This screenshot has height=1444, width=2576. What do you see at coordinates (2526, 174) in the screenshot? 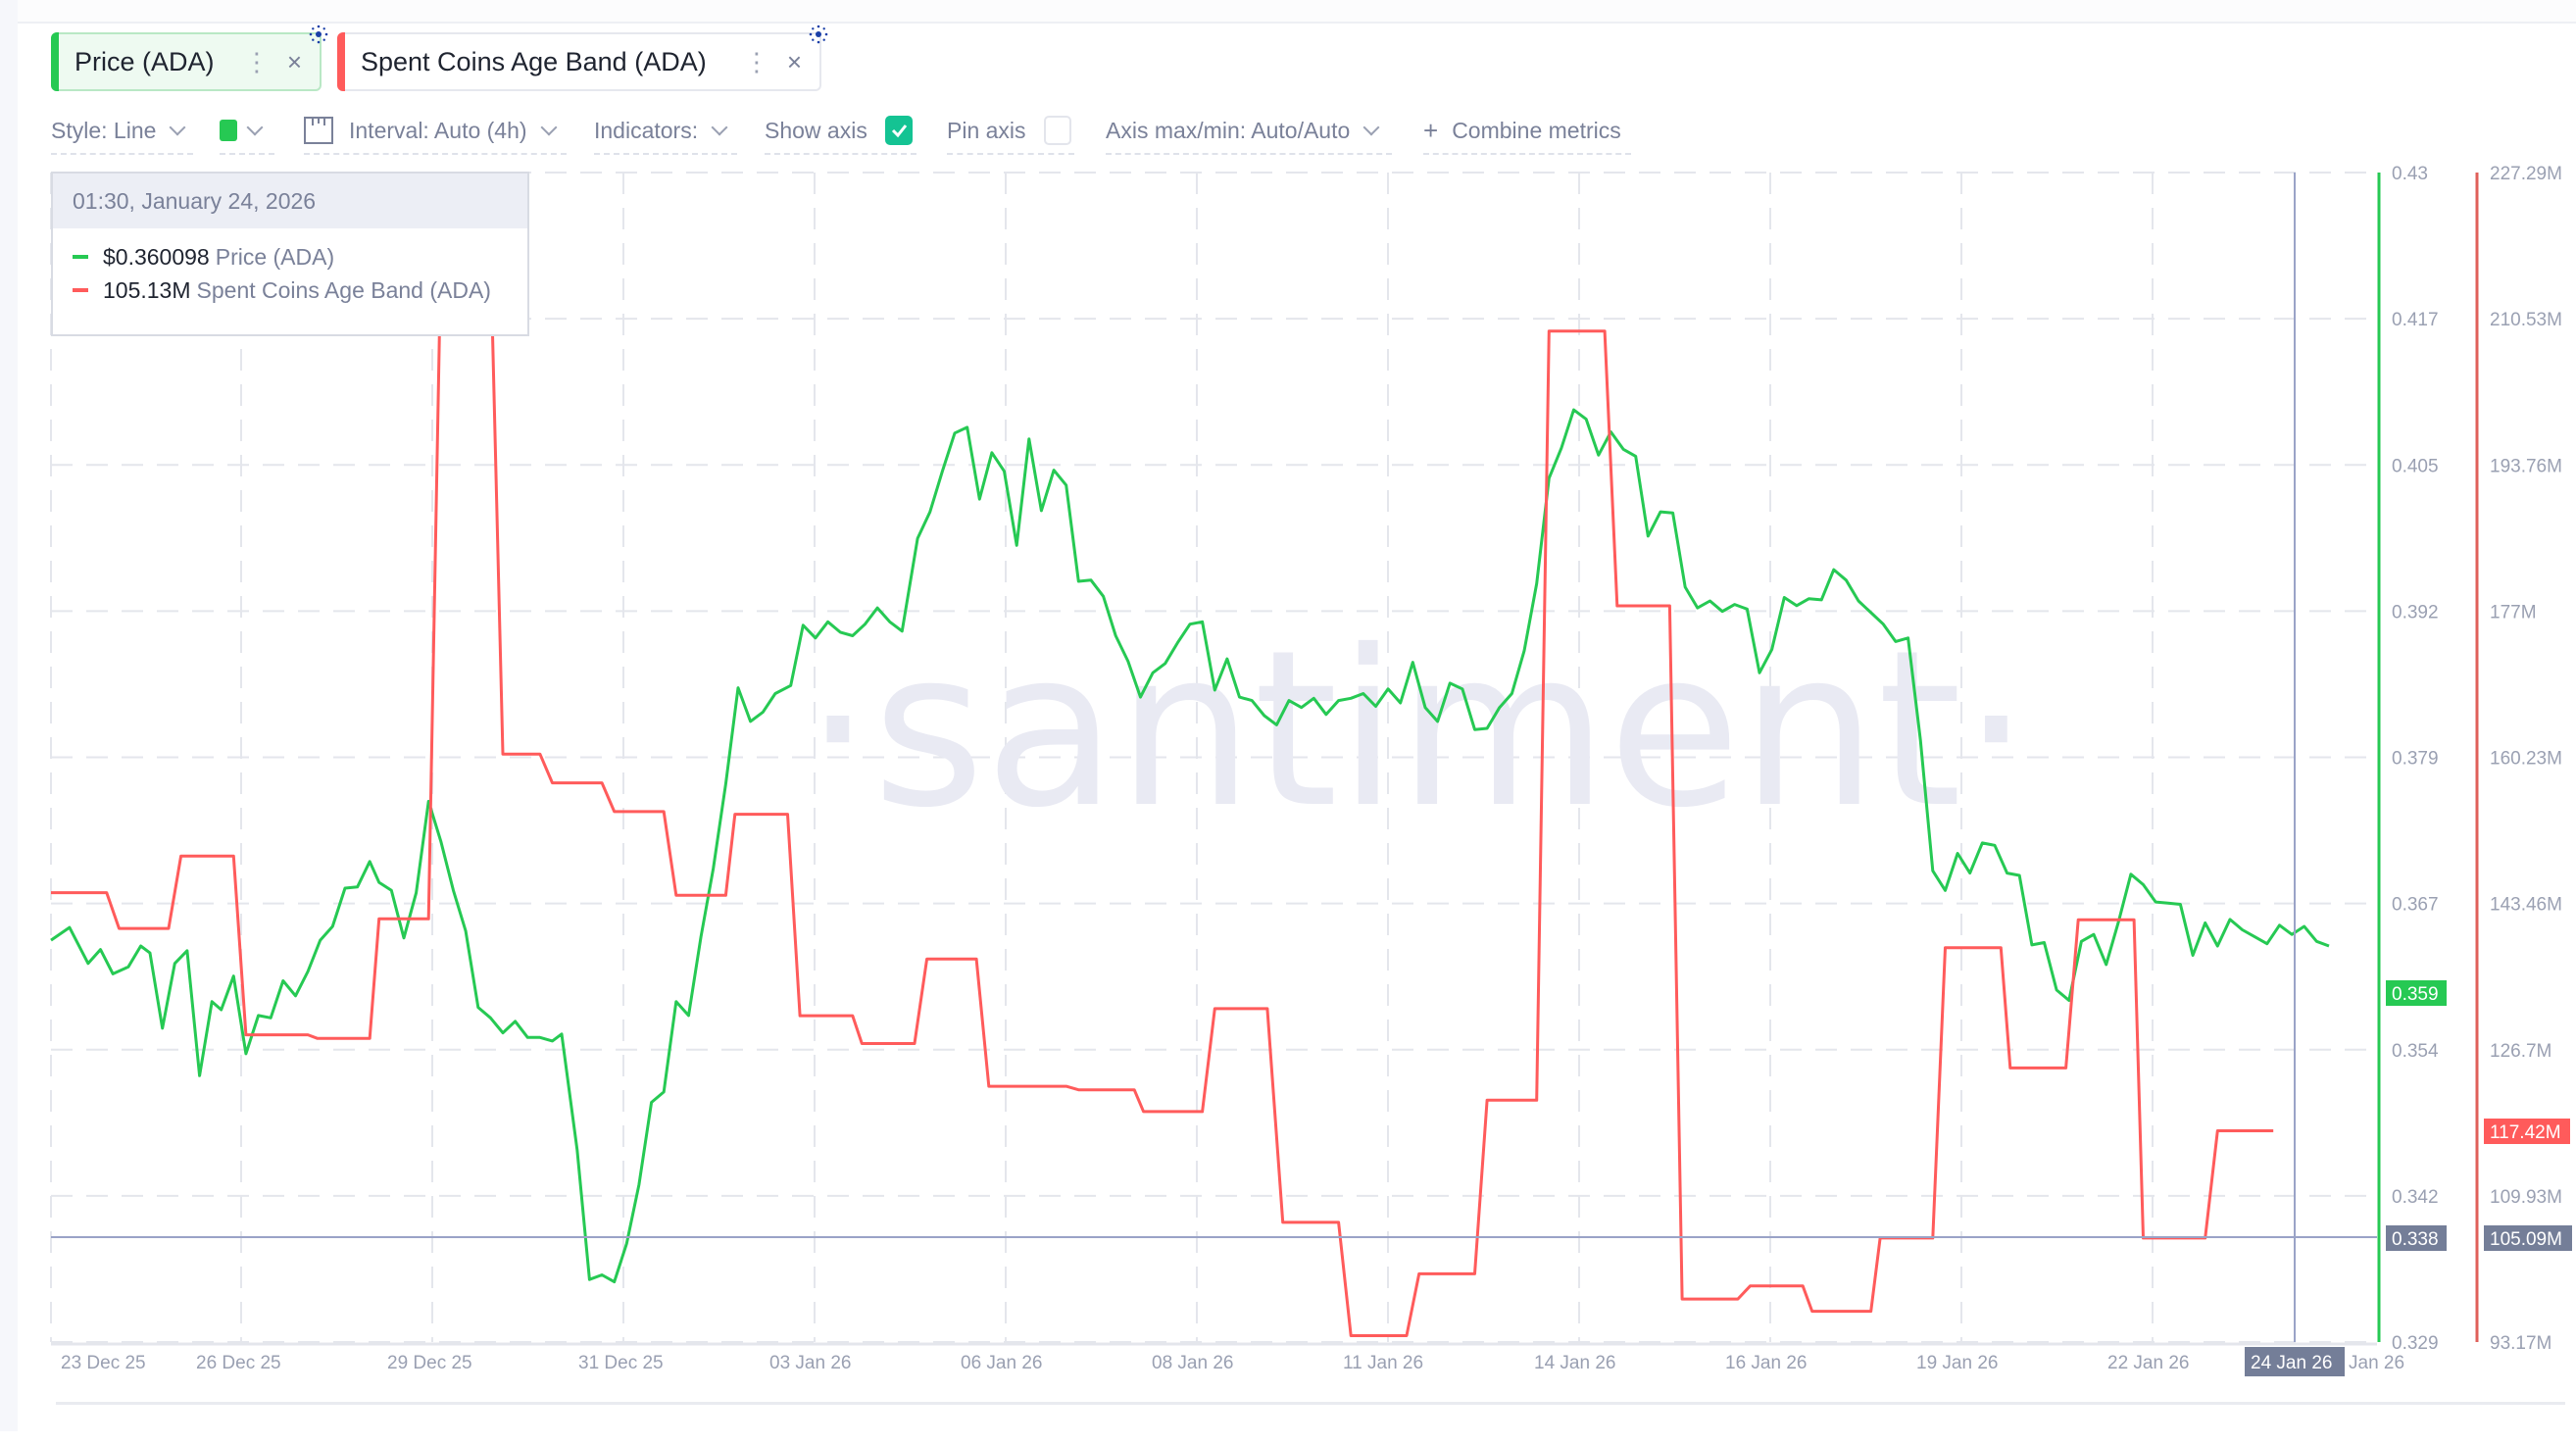
I see `spent-axis-tick: 227.29M` at bounding box center [2526, 174].